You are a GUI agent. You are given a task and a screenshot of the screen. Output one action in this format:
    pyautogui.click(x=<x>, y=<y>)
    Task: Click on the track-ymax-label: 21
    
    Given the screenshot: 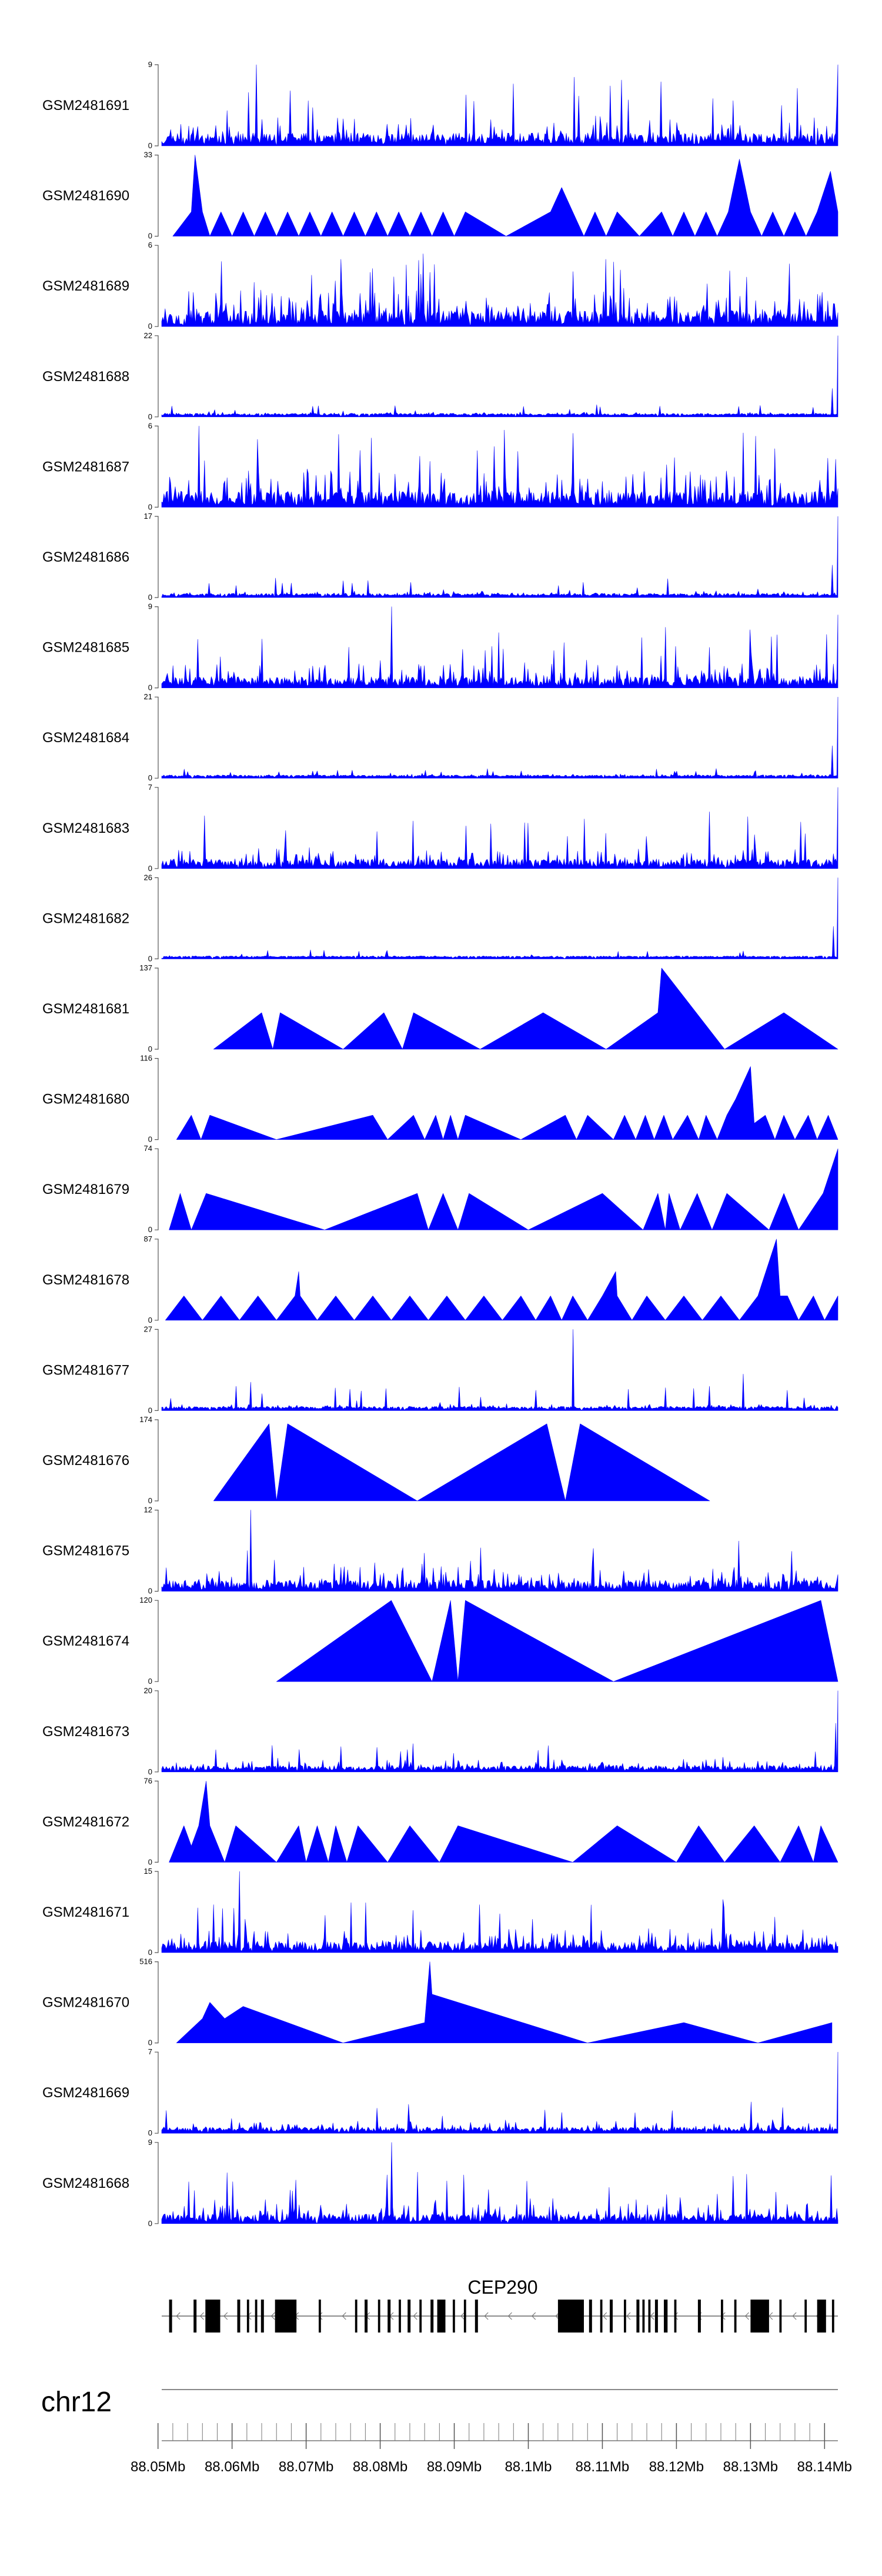 What is the action you would take?
    pyautogui.click(x=148, y=696)
    